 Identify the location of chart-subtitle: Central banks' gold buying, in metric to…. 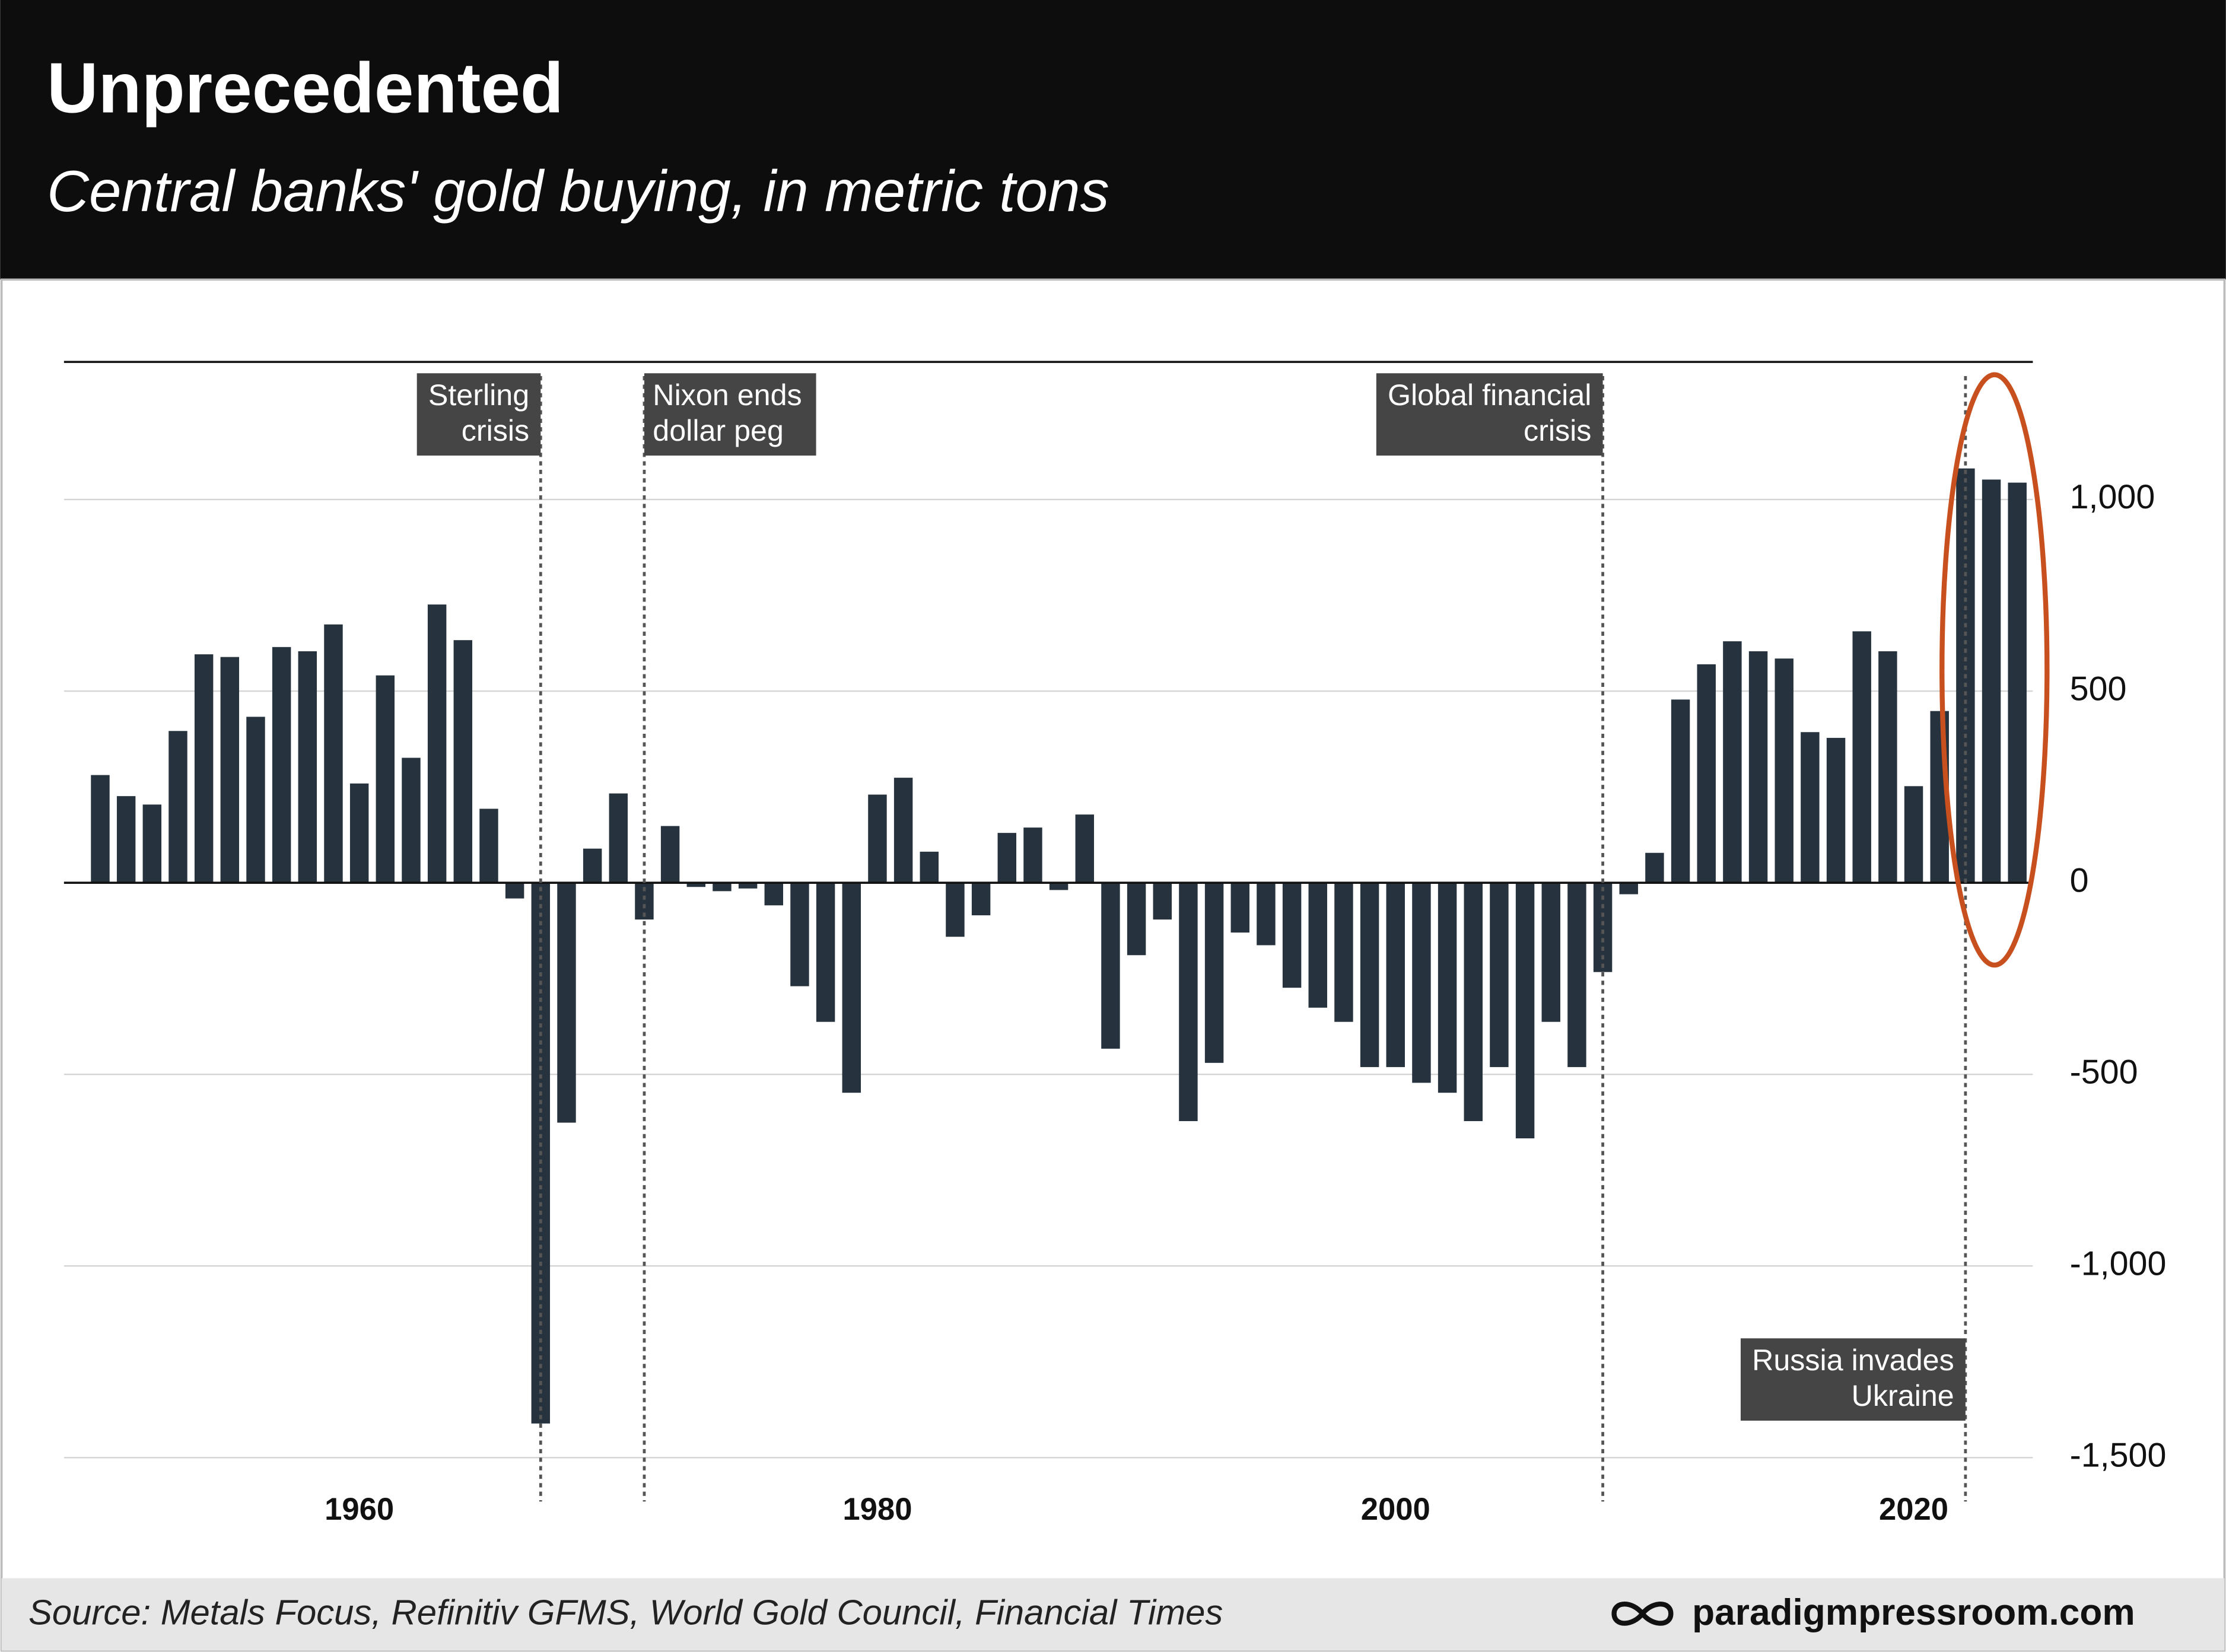
(578, 191).